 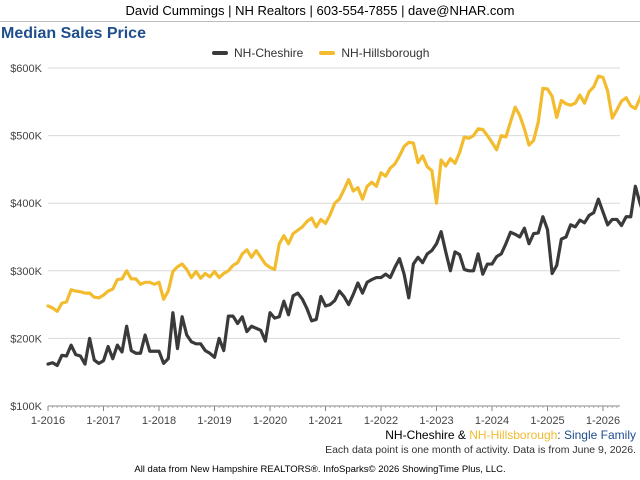 I want to click on subtitle-cheshire: NH-Cheshire, so click(x=420, y=435).